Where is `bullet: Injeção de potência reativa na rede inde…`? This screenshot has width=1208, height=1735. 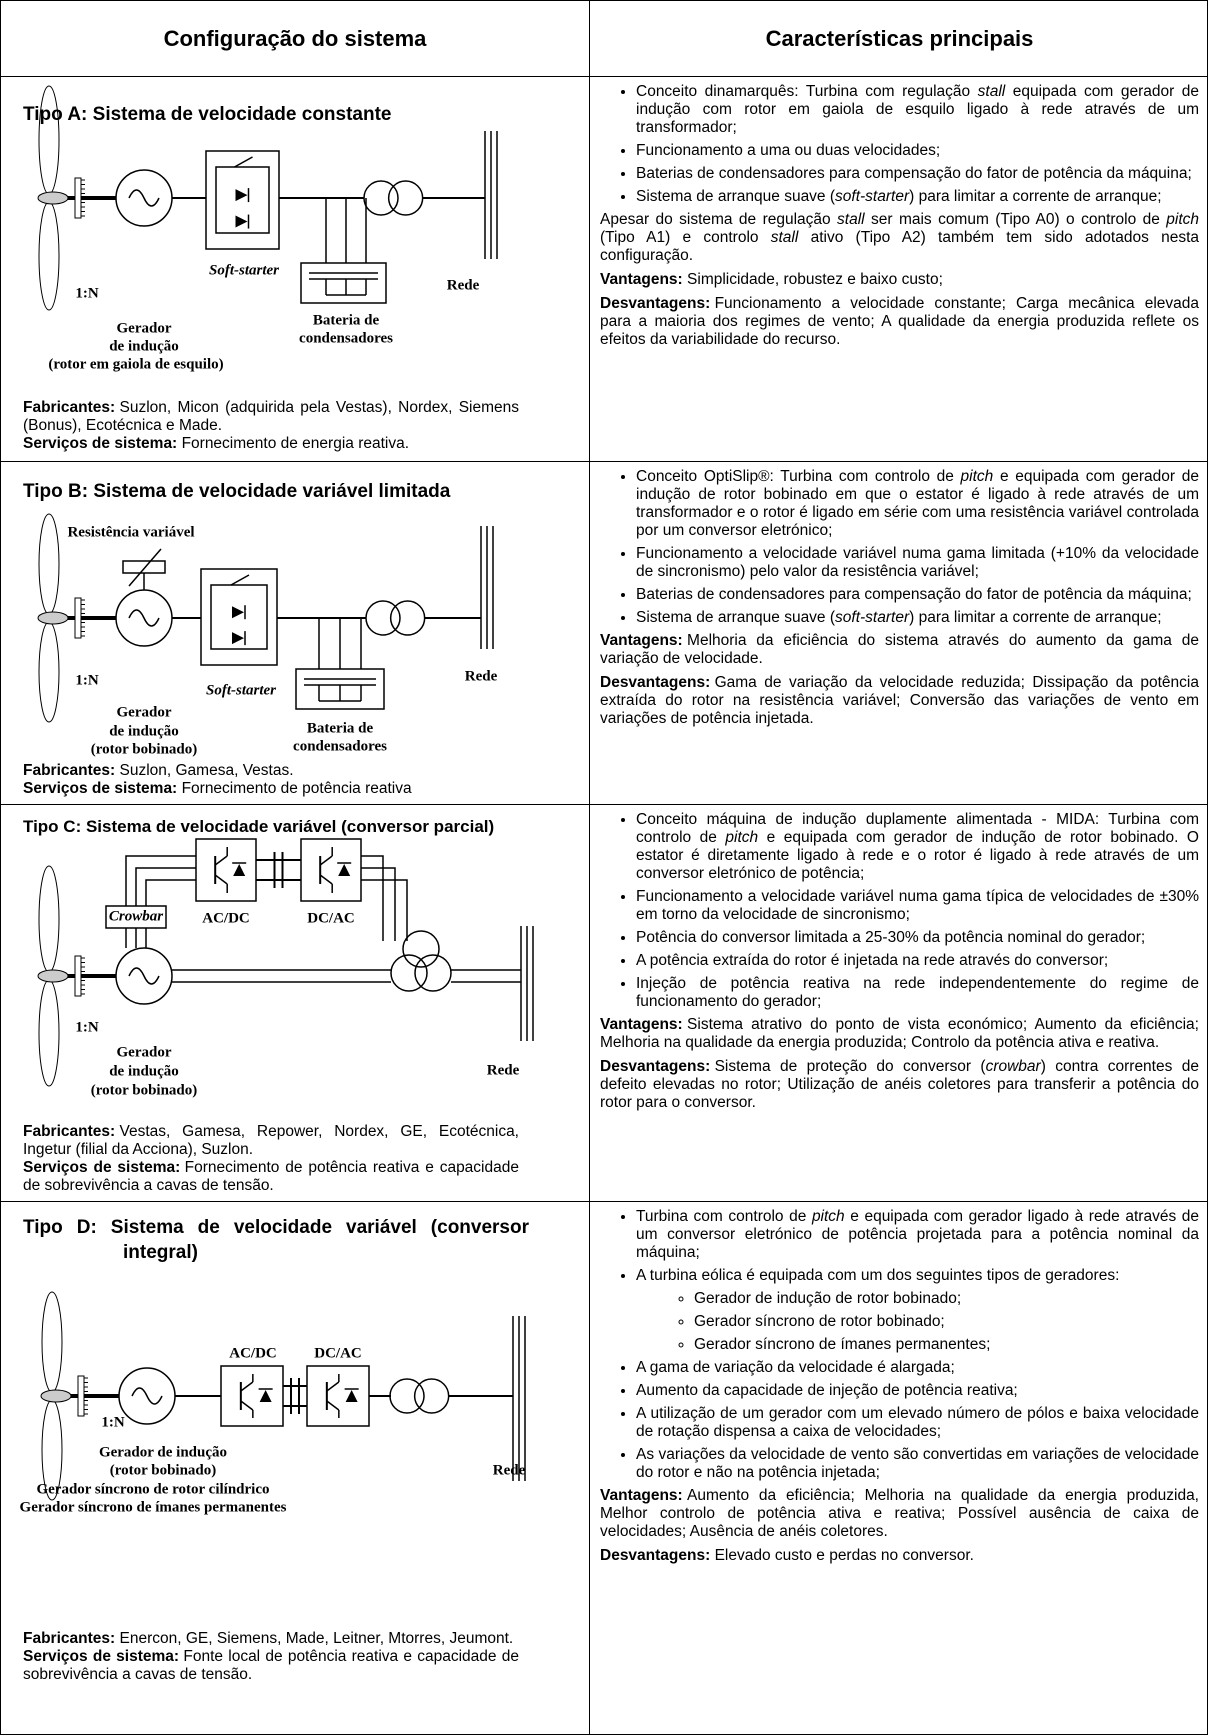 bullet: Injeção de potência reativa na rede inde… is located at coordinates (917, 993).